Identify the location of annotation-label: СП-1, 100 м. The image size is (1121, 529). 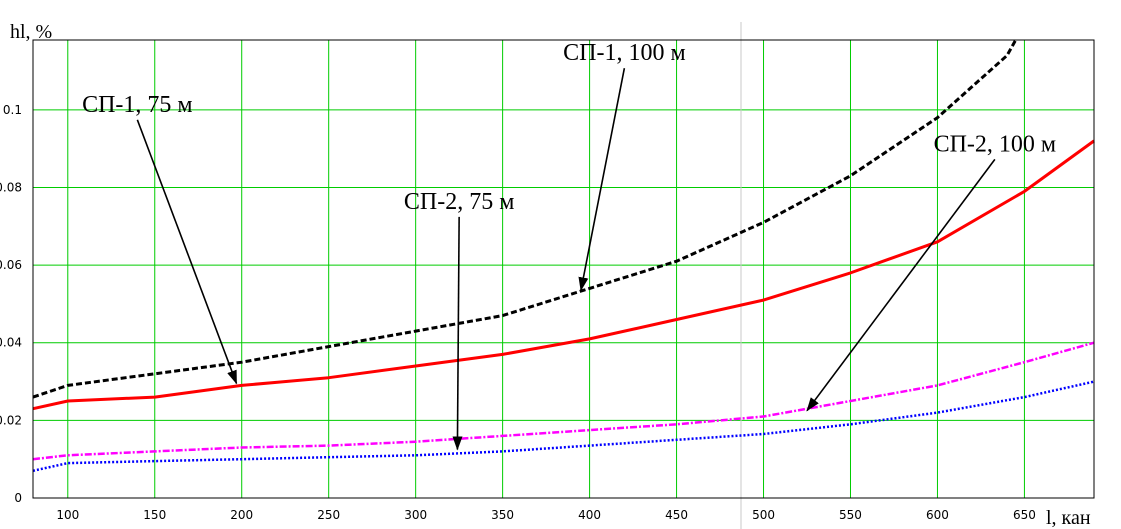
(624, 53).